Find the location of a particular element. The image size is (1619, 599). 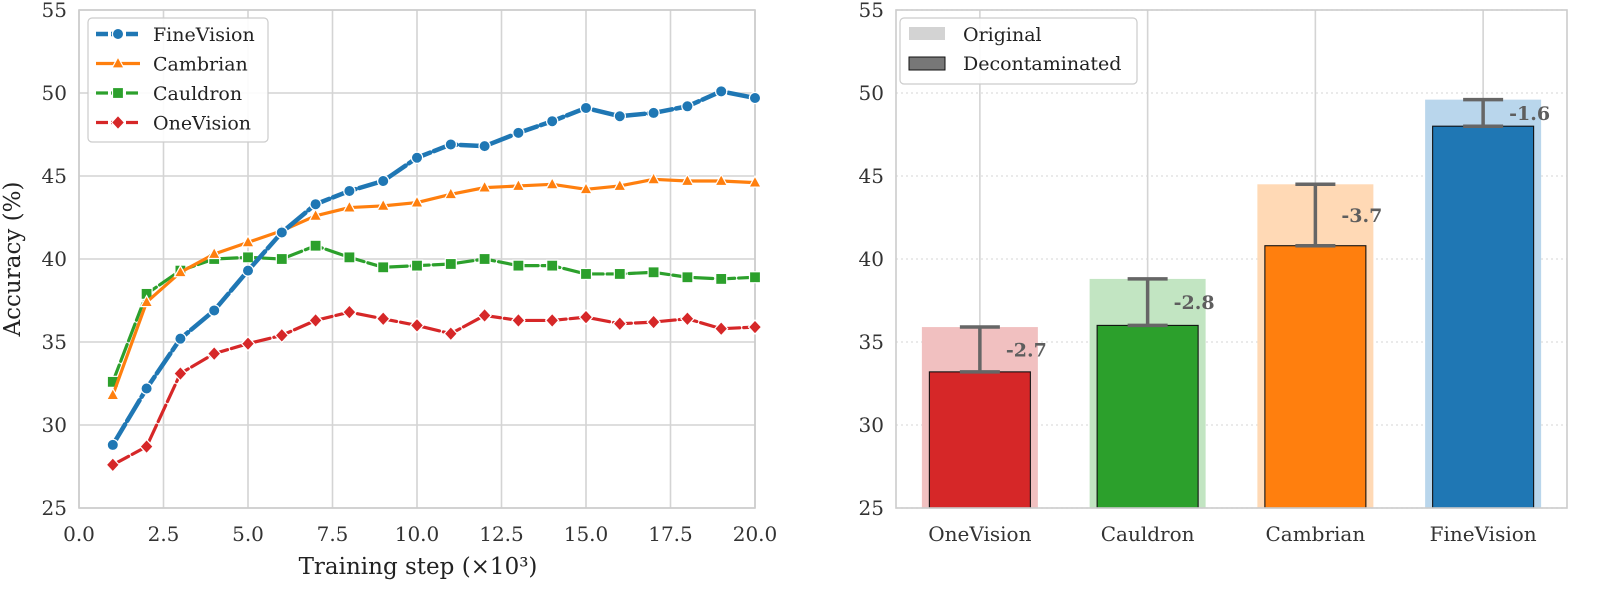

legend-marker-onevision is located at coordinates (118, 122).